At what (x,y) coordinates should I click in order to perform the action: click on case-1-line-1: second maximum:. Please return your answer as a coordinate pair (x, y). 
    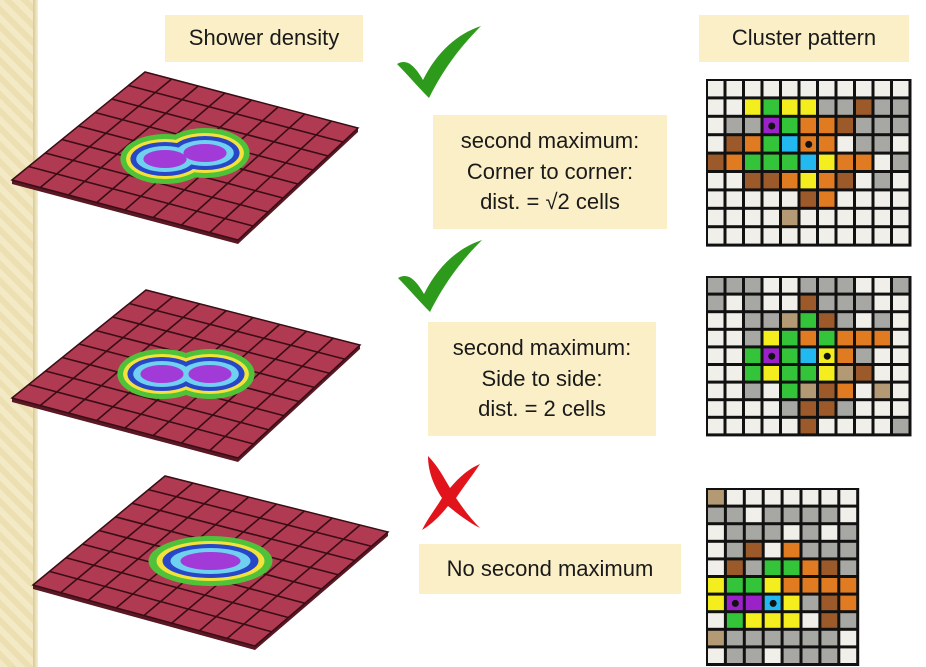
    Looking at the image, I should click on (550, 141).